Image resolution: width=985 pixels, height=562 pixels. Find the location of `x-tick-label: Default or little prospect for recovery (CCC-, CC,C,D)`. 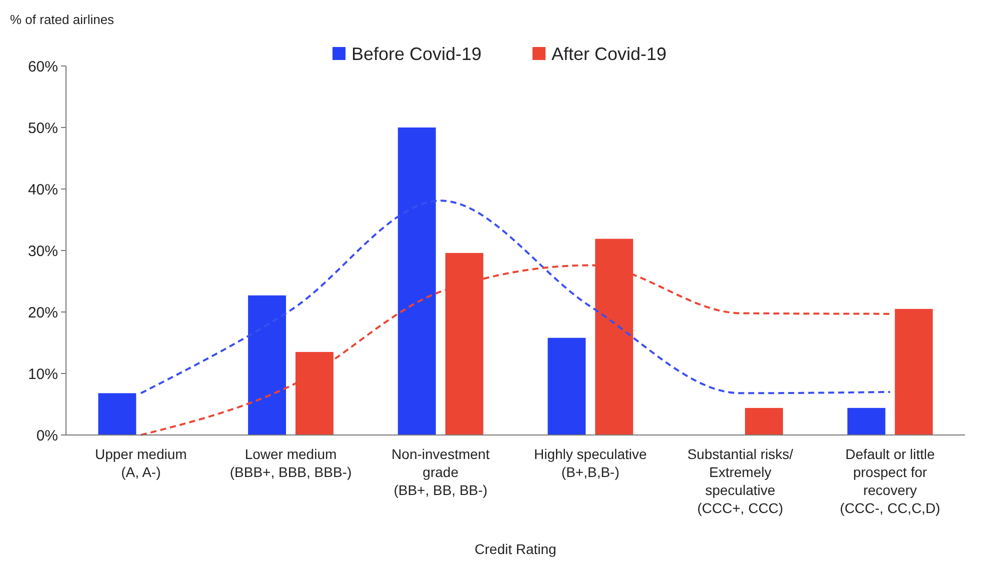

x-tick-label: Default or little prospect for recovery (CCC-, CC,C,D) is located at coordinates (890, 481).